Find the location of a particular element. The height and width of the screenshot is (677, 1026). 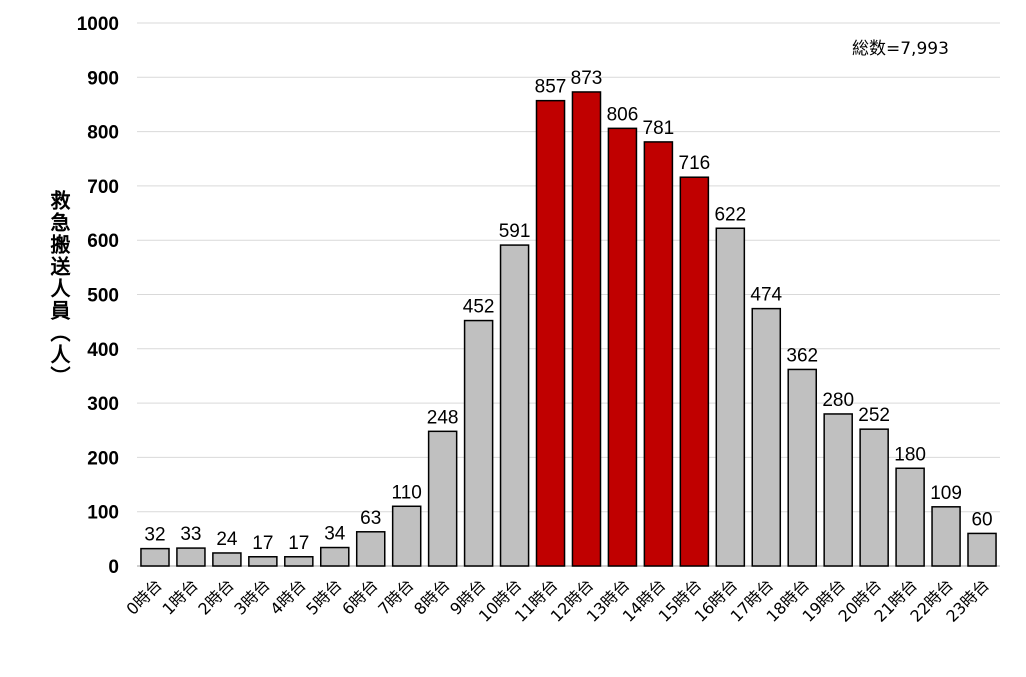

data-label: 24 is located at coordinates (227, 539).